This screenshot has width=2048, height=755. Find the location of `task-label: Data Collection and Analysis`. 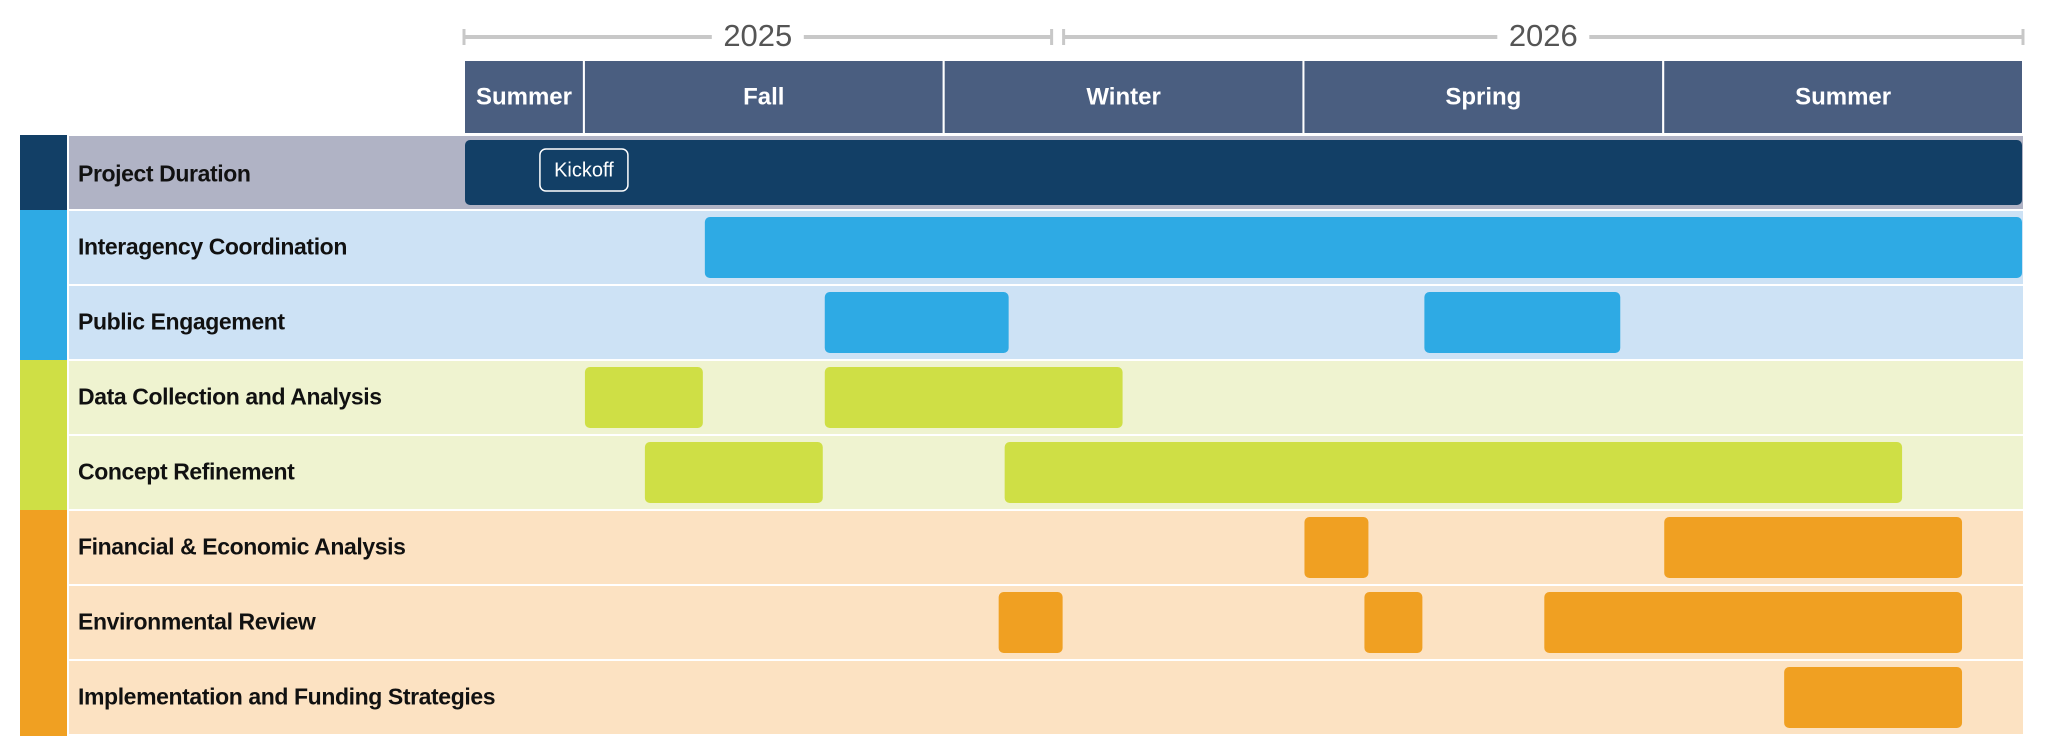

task-label: Data Collection and Analysis is located at coordinates (230, 397).